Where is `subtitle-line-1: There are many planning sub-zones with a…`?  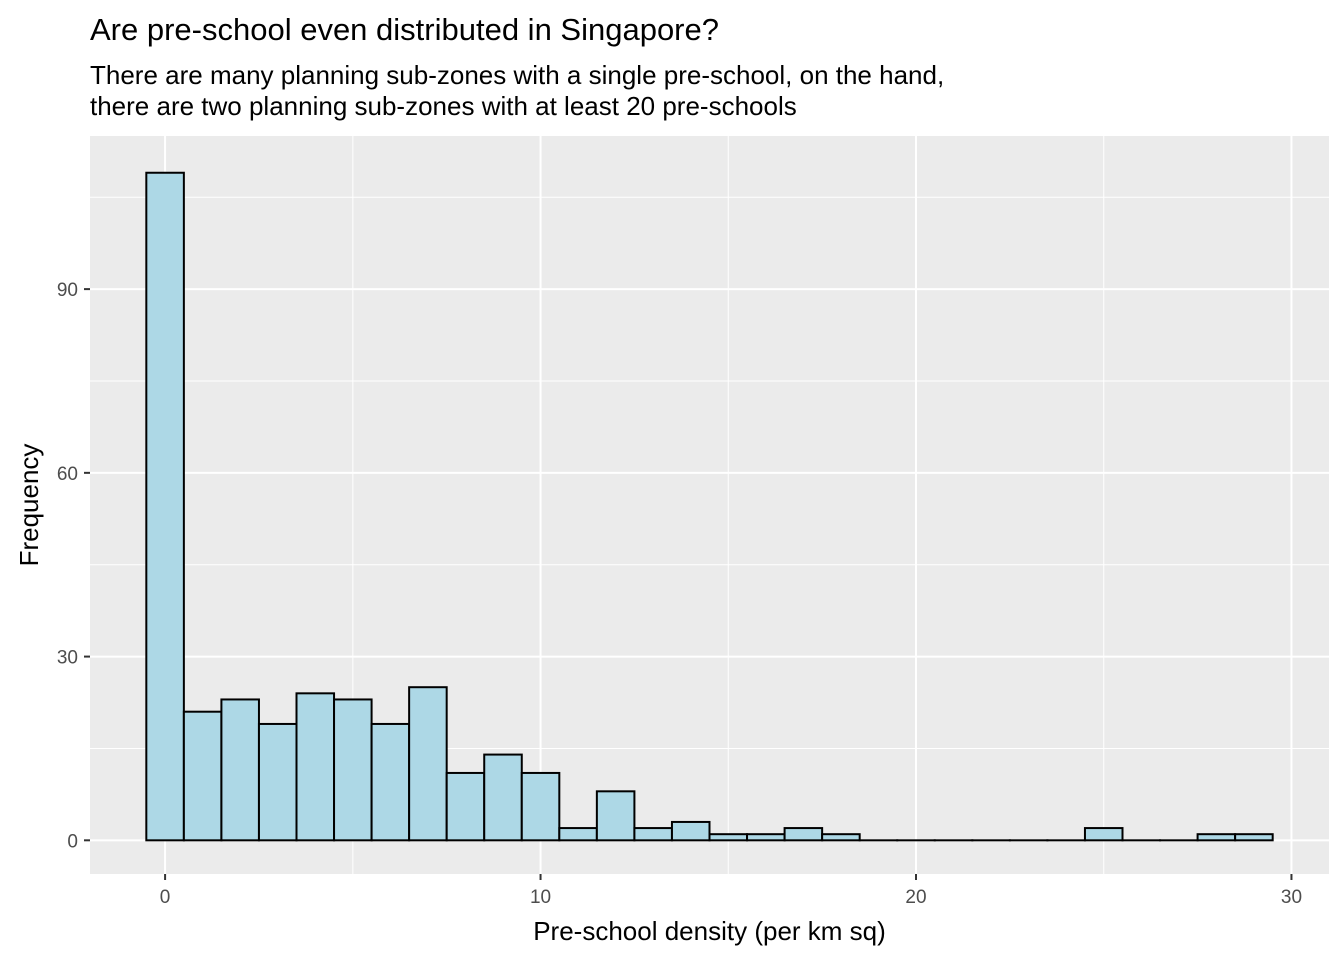 subtitle-line-1: There are many planning sub-zones with a… is located at coordinates (517, 75).